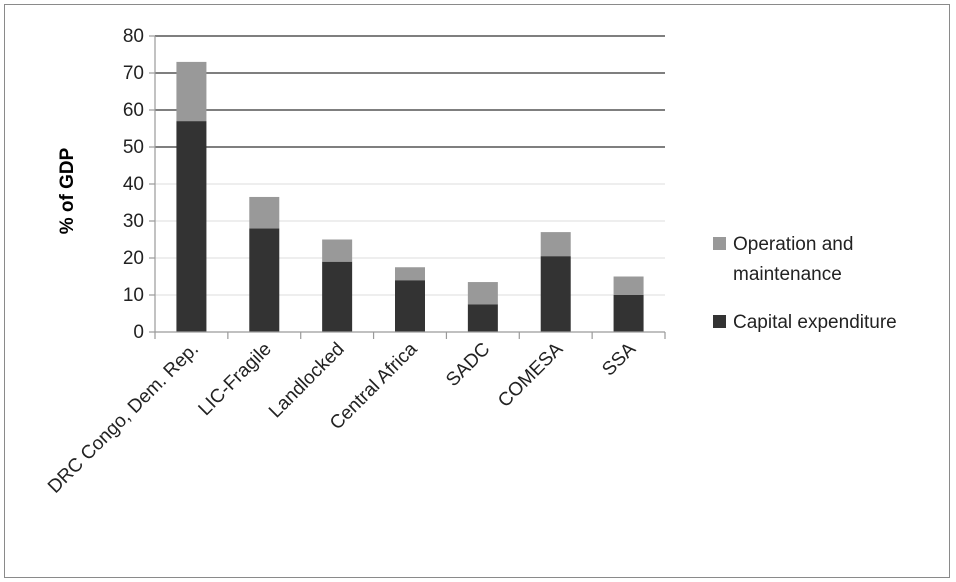  I want to click on y-tick-label: 20, so click(133, 258).